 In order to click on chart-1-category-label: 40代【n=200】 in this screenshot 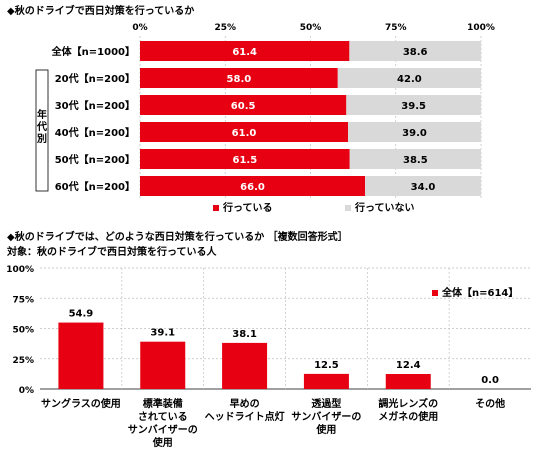, I will do `click(95, 132)`.